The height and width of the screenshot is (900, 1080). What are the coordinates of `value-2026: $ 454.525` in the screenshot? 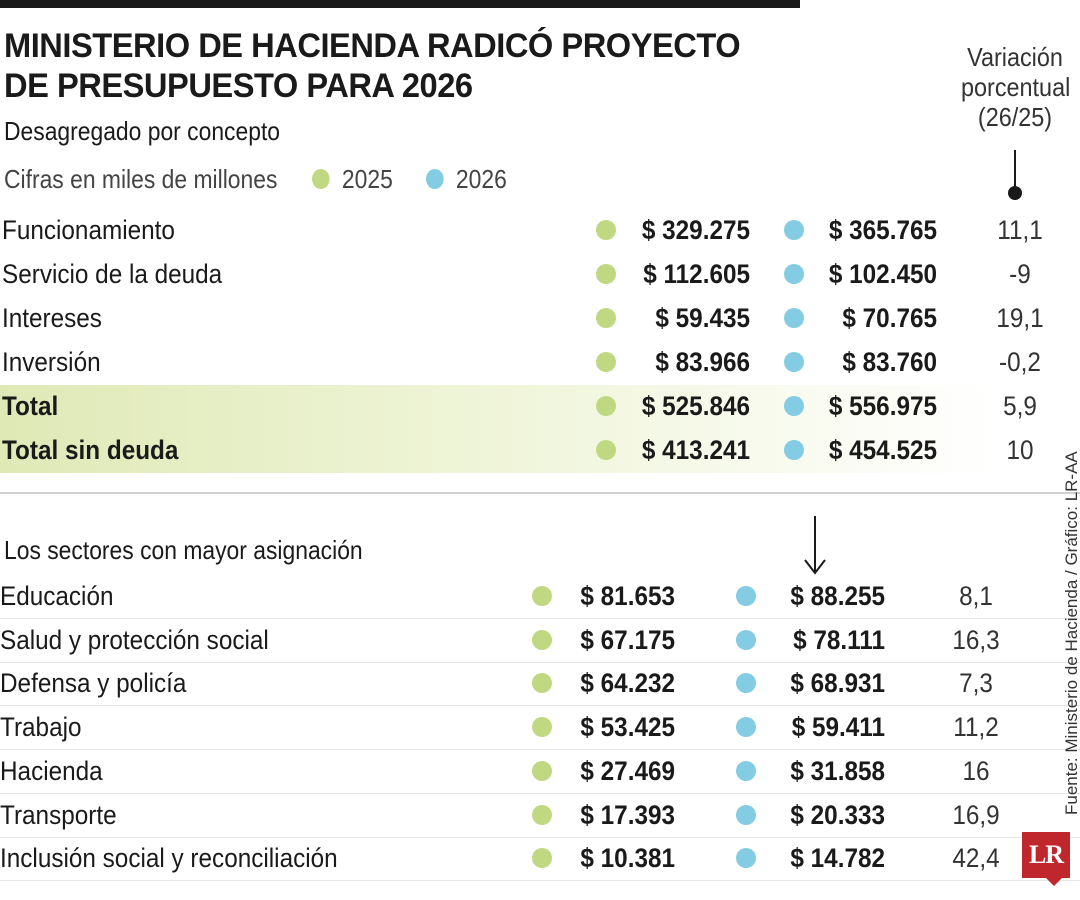 It's located at (882, 450).